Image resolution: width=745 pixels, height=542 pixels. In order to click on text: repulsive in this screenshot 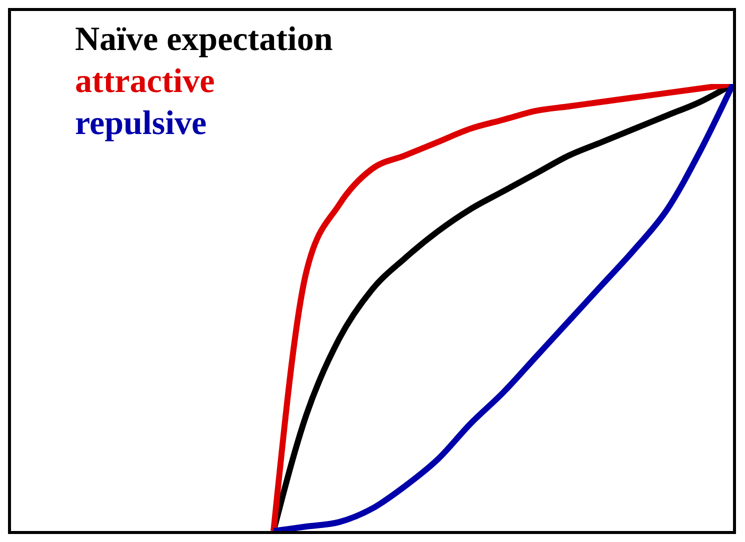, I will do `click(141, 124)`.